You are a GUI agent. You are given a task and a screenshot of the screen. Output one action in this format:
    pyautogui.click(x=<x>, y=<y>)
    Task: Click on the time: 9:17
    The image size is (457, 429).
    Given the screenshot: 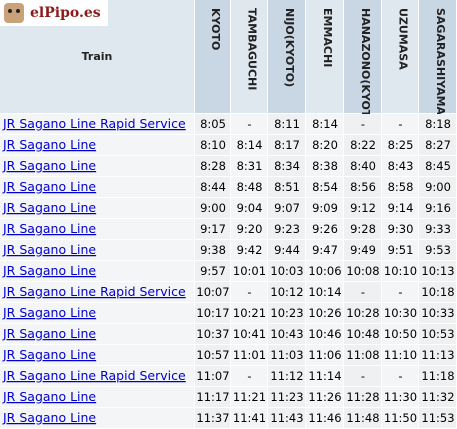 What is the action you would take?
    pyautogui.click(x=213, y=229)
    